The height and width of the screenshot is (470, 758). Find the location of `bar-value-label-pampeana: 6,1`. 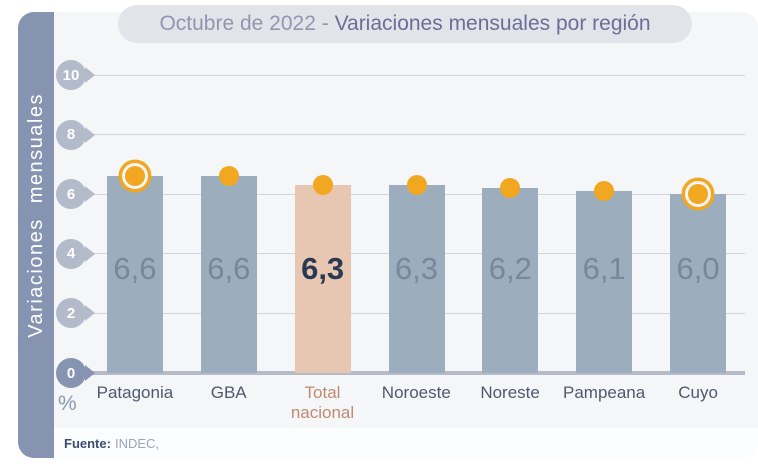

bar-value-label-pampeana: 6,1 is located at coordinates (604, 268).